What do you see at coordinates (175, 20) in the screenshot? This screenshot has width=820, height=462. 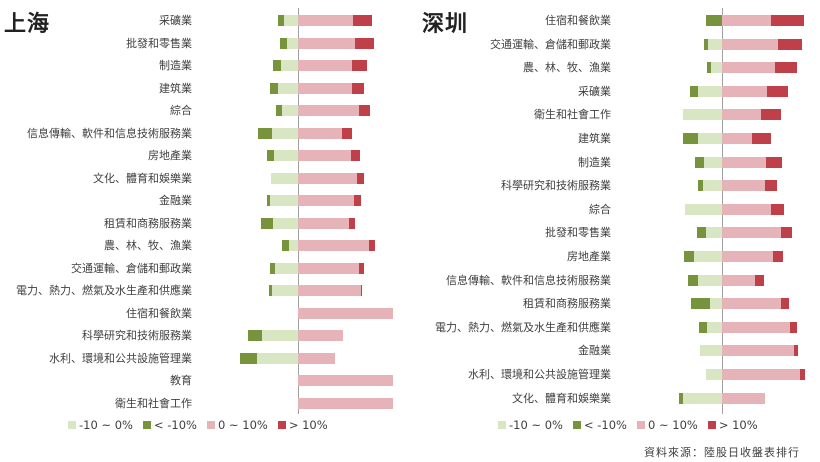 I see `category-label: 采礦業` at bounding box center [175, 20].